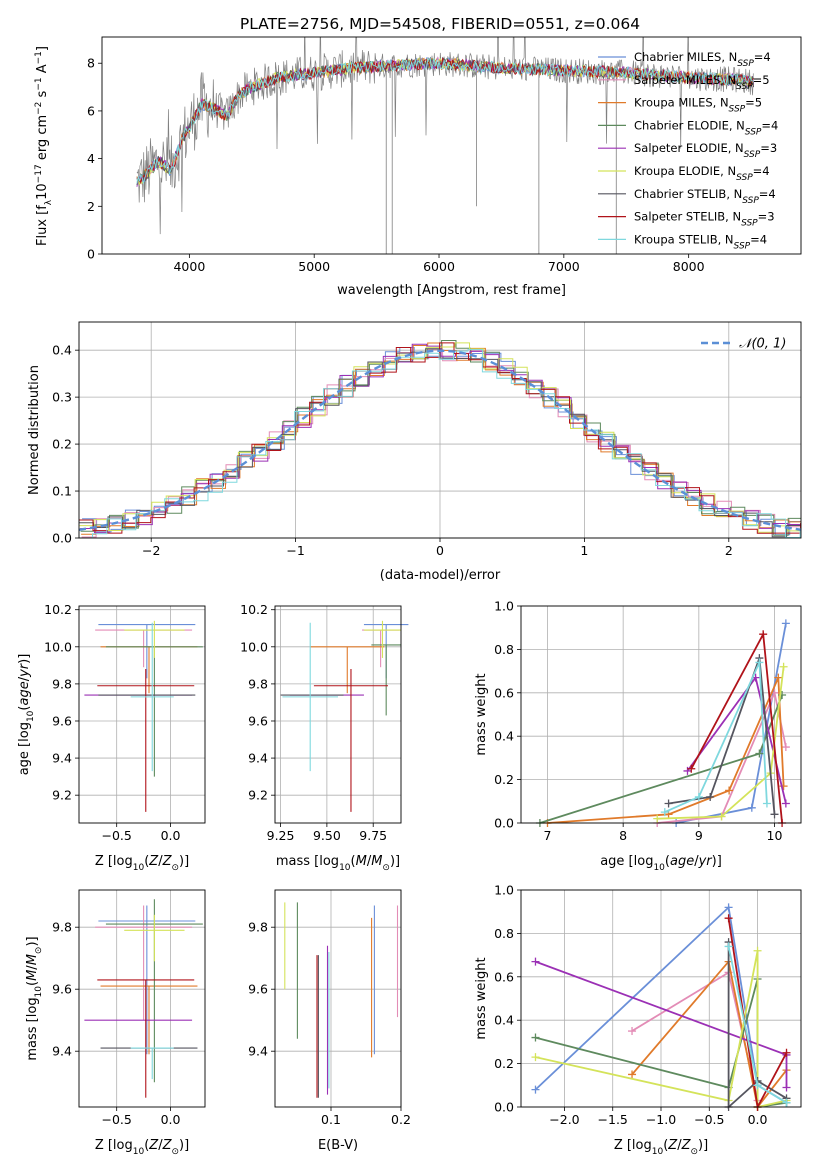  What do you see at coordinates (699, 835) in the screenshot?
I see `x-tick-label: 9` at bounding box center [699, 835].